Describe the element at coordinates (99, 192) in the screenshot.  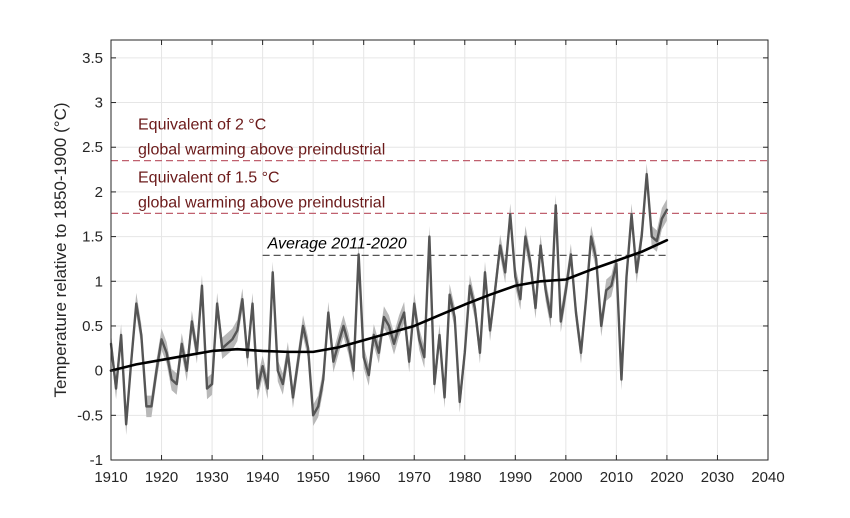
I see `y-tick-label: 2` at that location.